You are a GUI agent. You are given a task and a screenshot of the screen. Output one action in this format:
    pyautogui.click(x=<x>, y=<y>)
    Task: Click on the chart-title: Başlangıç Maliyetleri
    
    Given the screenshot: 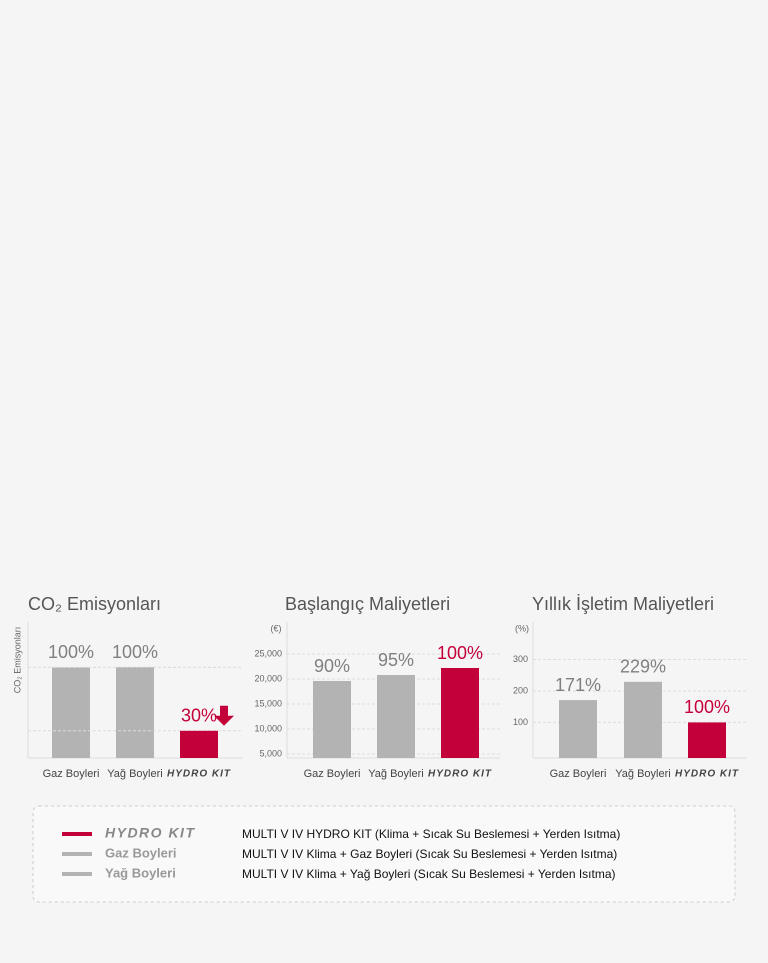 What is the action you would take?
    pyautogui.click(x=367, y=604)
    